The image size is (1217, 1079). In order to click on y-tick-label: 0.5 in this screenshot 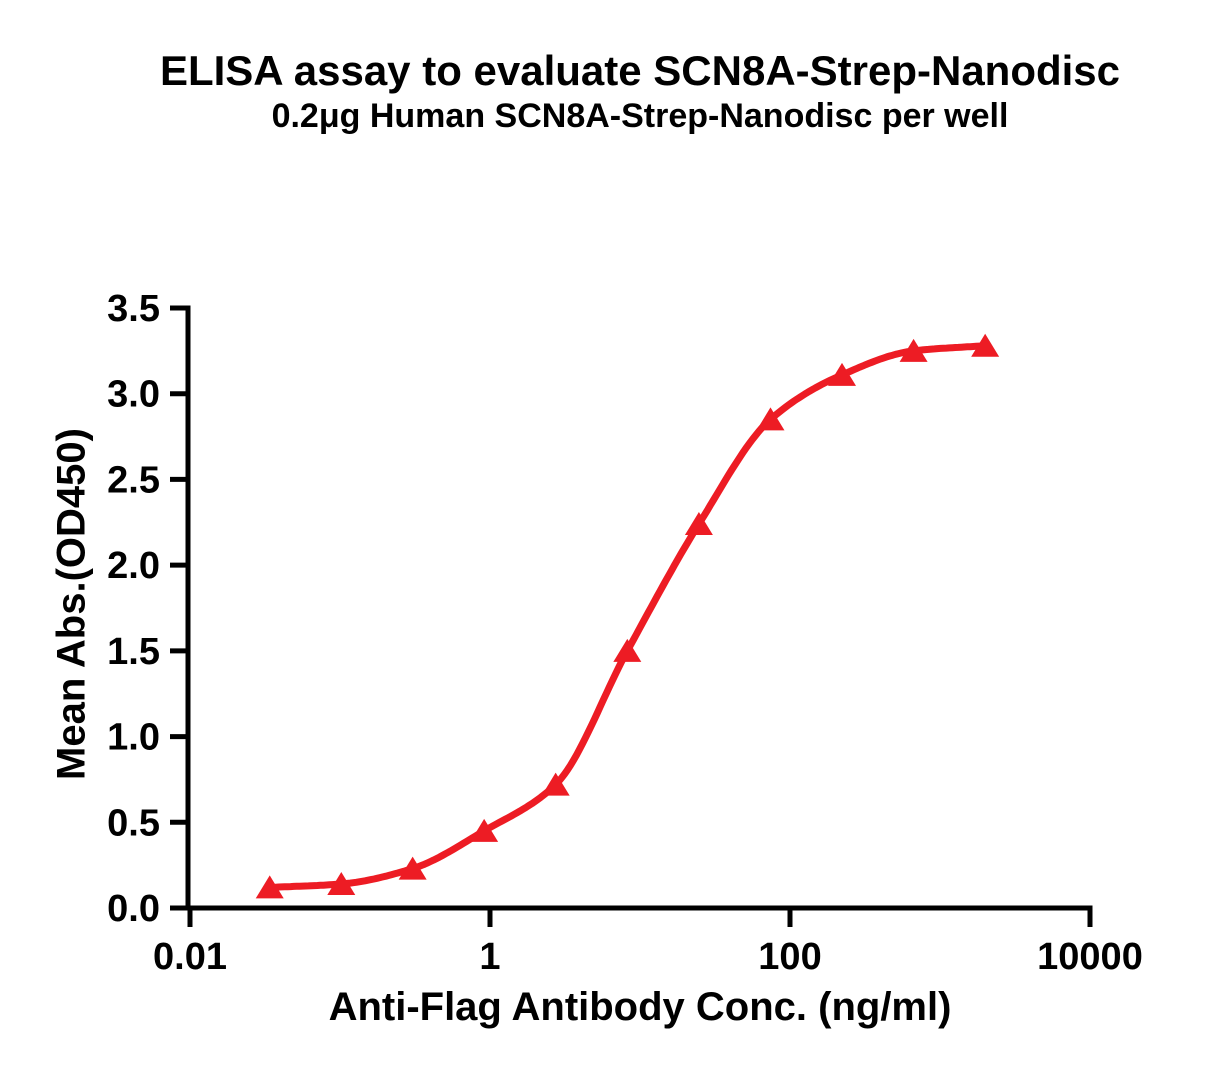, I will do `click(133, 823)`.